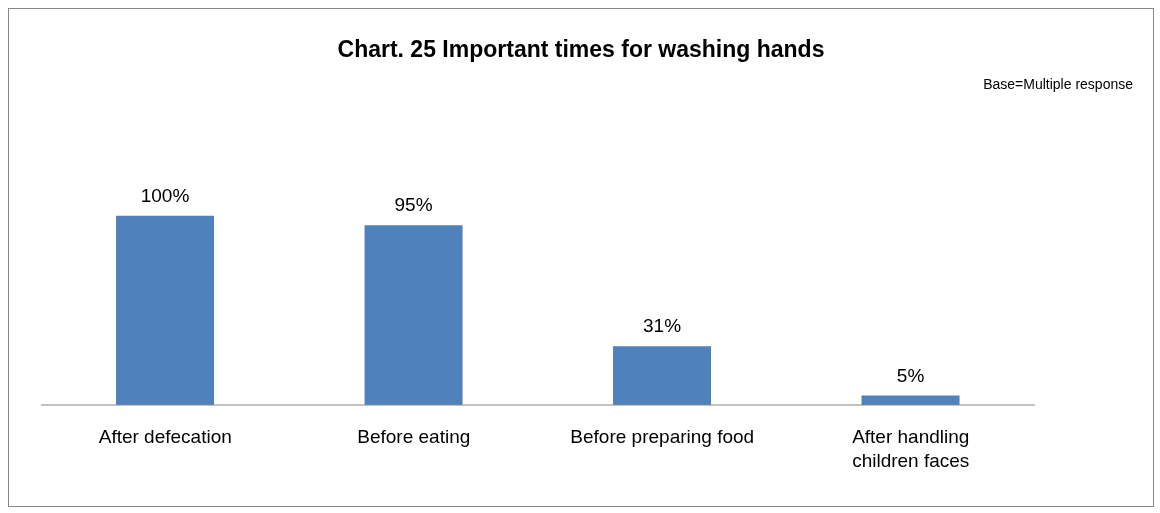 The image size is (1160, 513). What do you see at coordinates (1058, 84) in the screenshot?
I see `text: Base=Multiple response` at bounding box center [1058, 84].